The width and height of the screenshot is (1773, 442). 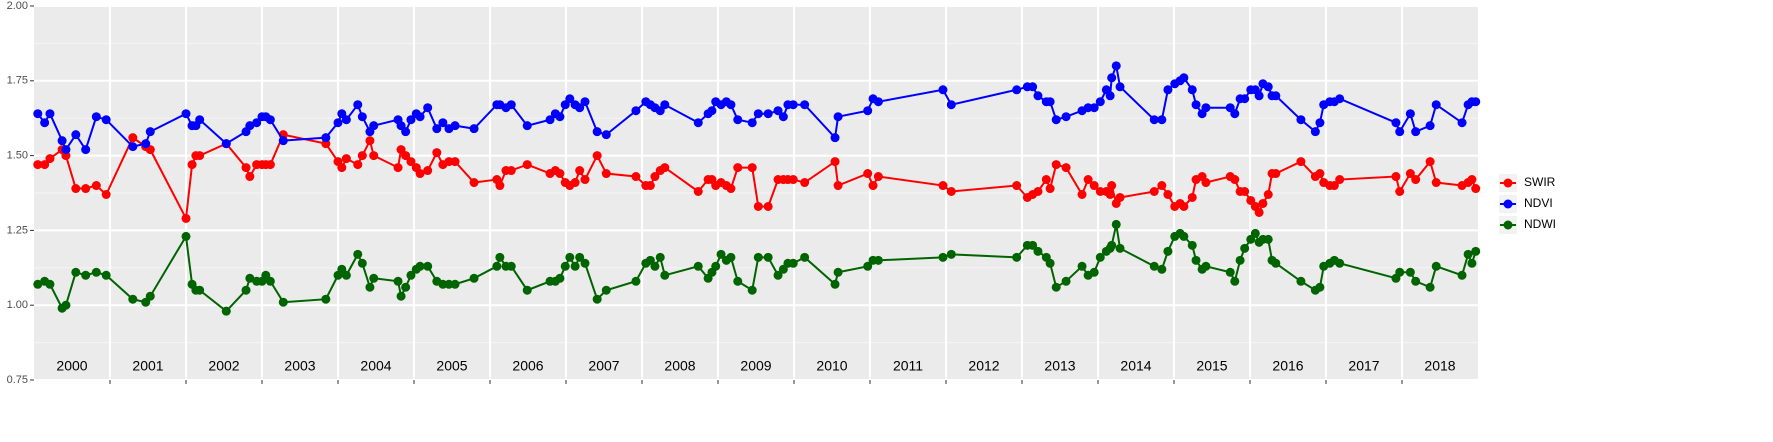 I want to click on year-label: 2004, so click(x=375, y=366).